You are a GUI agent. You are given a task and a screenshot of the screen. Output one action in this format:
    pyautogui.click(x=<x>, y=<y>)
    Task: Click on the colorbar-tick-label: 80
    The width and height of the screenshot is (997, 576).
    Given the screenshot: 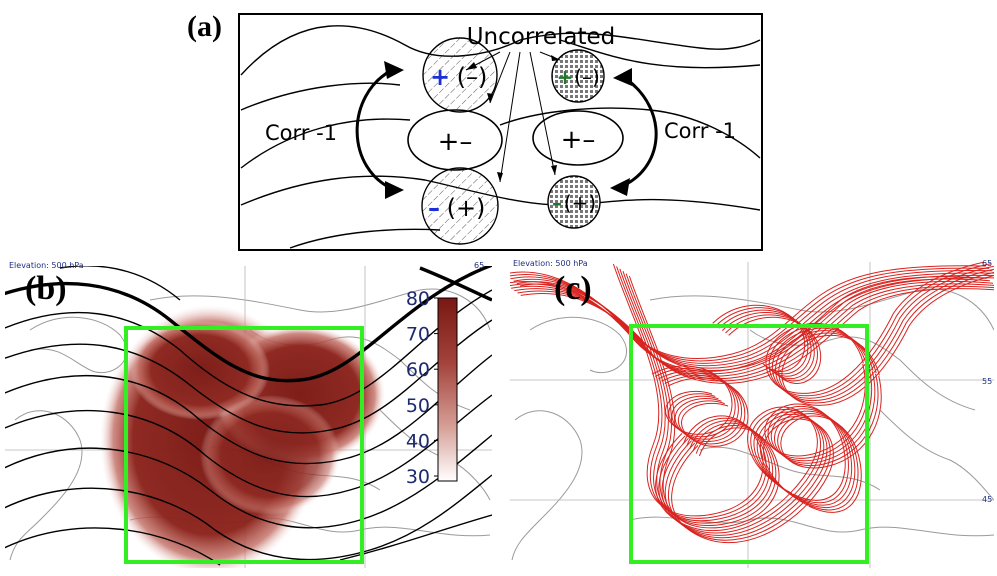 What is the action you would take?
    pyautogui.click(x=418, y=299)
    